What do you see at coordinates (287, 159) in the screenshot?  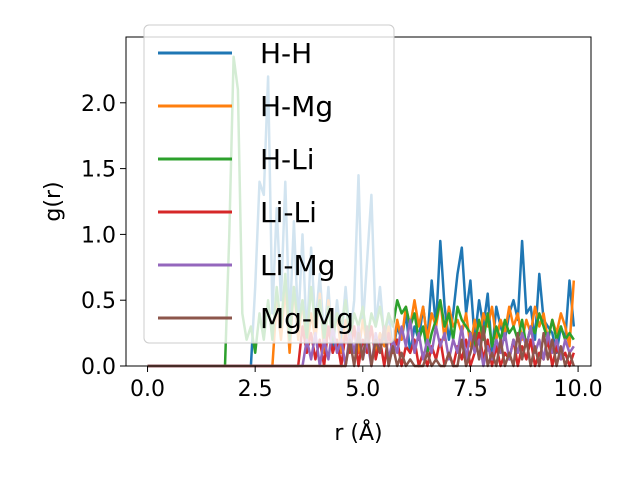 I see `legend-label: H-Li` at bounding box center [287, 159].